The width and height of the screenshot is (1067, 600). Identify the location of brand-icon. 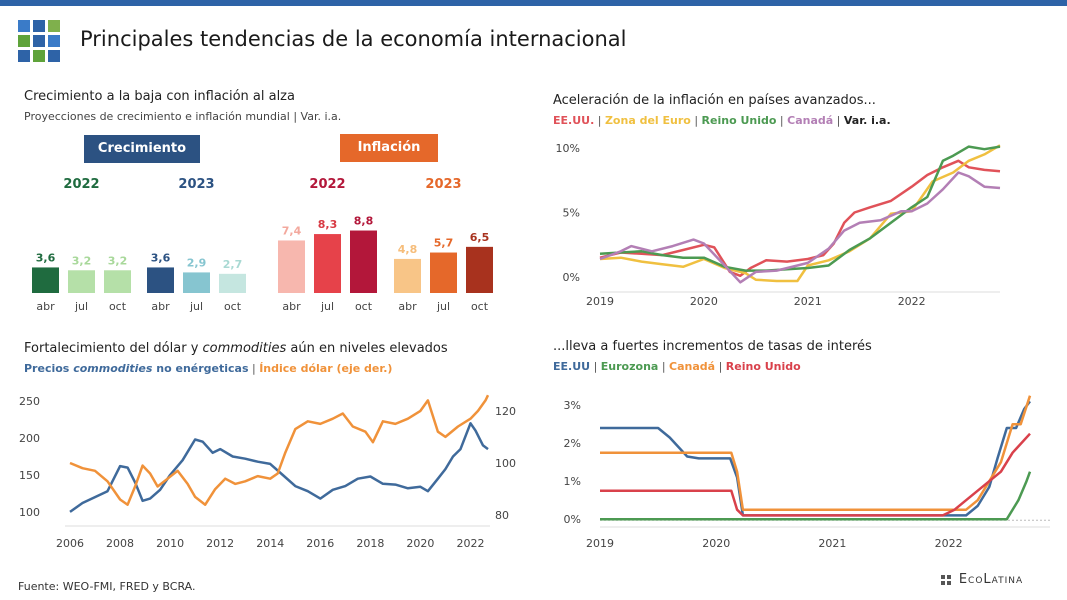
(947, 580).